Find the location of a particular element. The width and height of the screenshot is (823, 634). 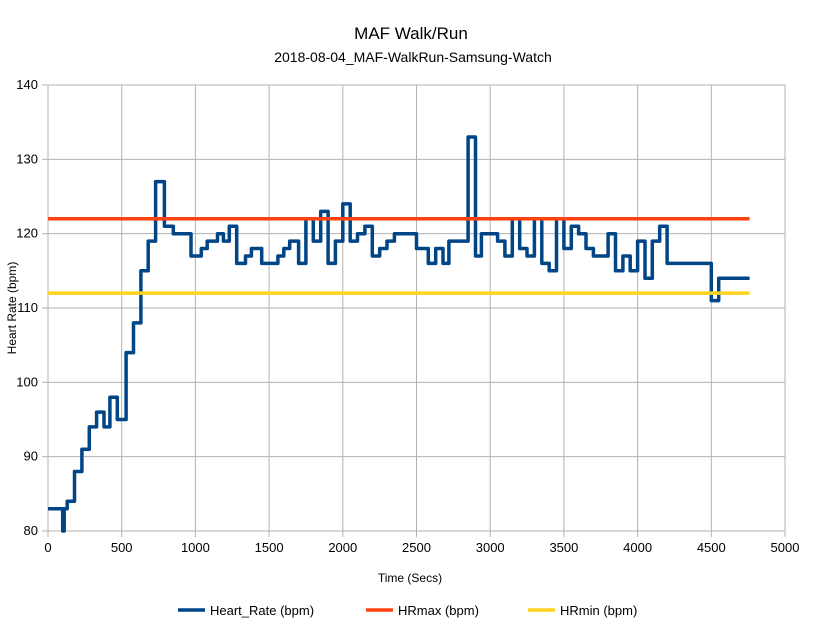

chart-title: MAF Walk/Run is located at coordinates (411, 33).